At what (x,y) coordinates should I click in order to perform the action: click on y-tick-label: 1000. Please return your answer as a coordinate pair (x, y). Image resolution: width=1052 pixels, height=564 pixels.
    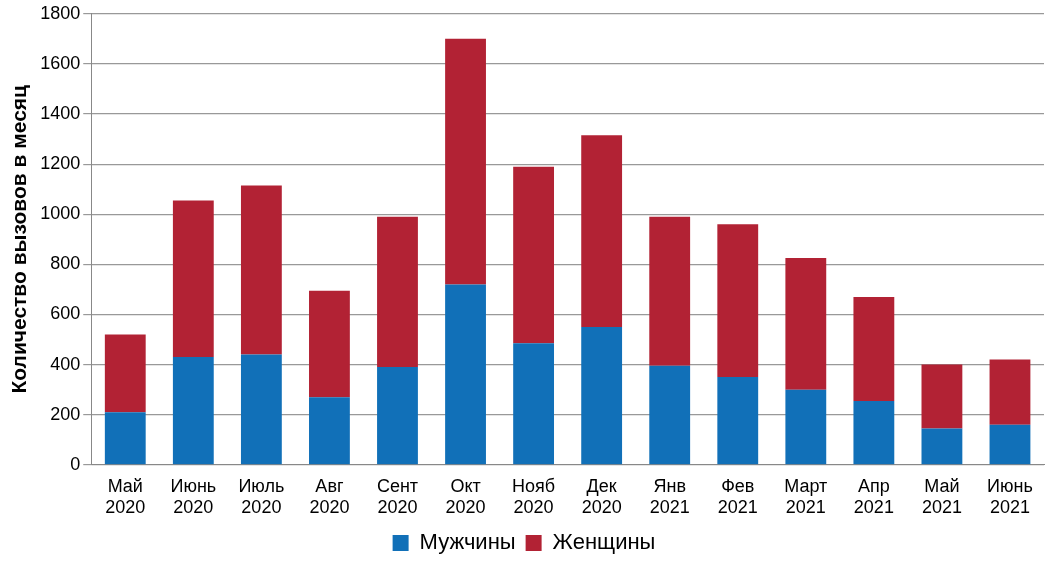
    Looking at the image, I should click on (60, 213).